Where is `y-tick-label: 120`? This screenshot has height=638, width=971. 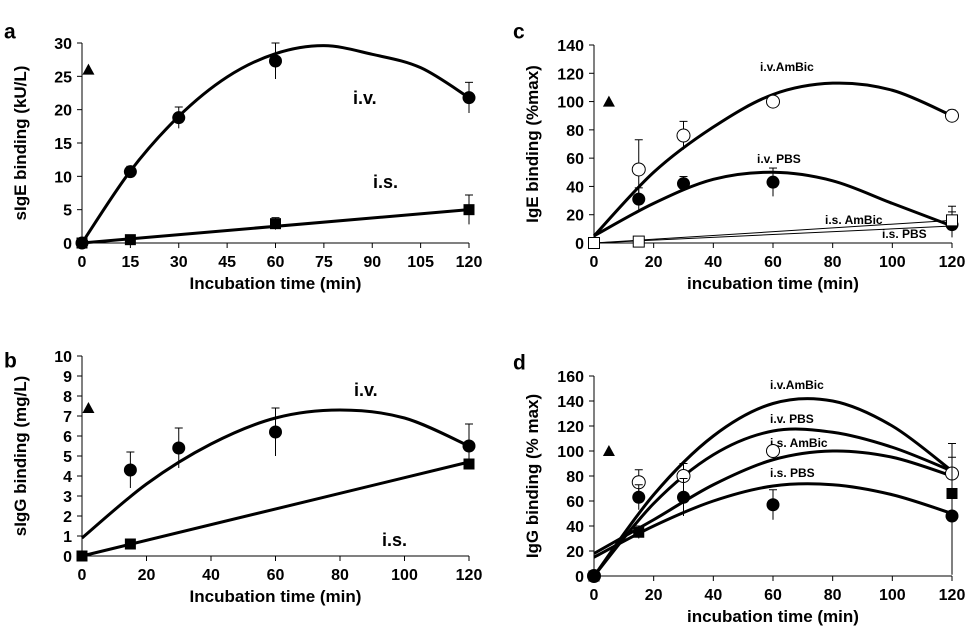 y-tick-label: 120 is located at coordinates (570, 427).